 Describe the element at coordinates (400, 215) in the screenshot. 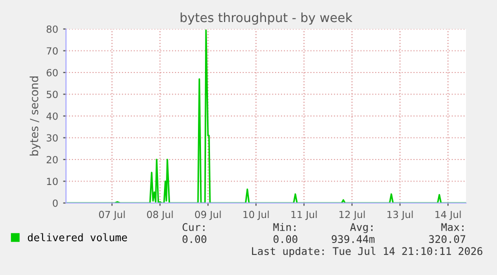

I see `x-tick-label: 13 Jul` at that location.